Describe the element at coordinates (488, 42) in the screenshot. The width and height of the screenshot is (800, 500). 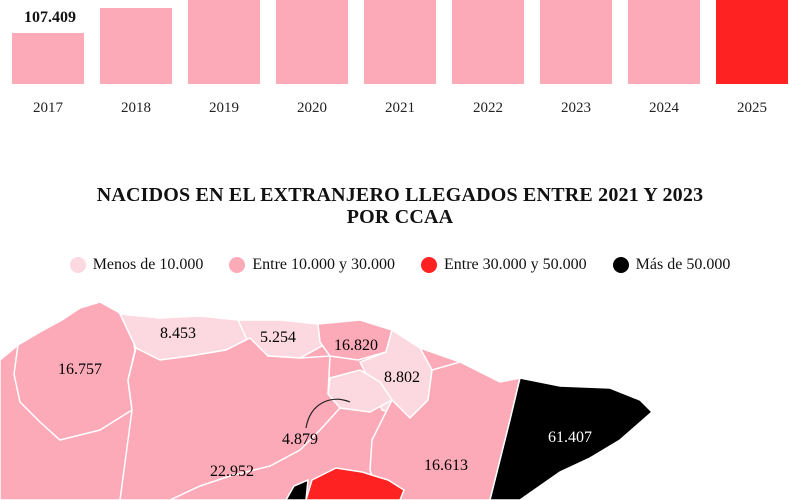
I see `bar-2022` at that location.